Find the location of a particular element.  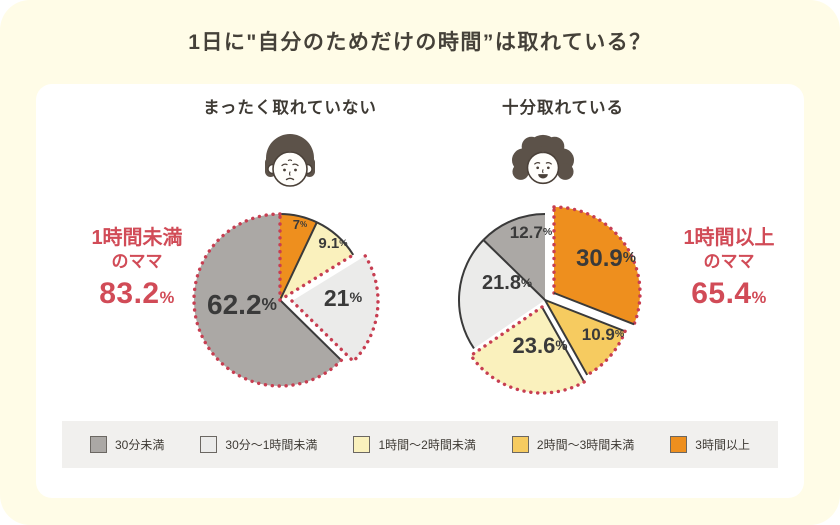

legend-item: 30分～1時間未満 is located at coordinates (258, 444).